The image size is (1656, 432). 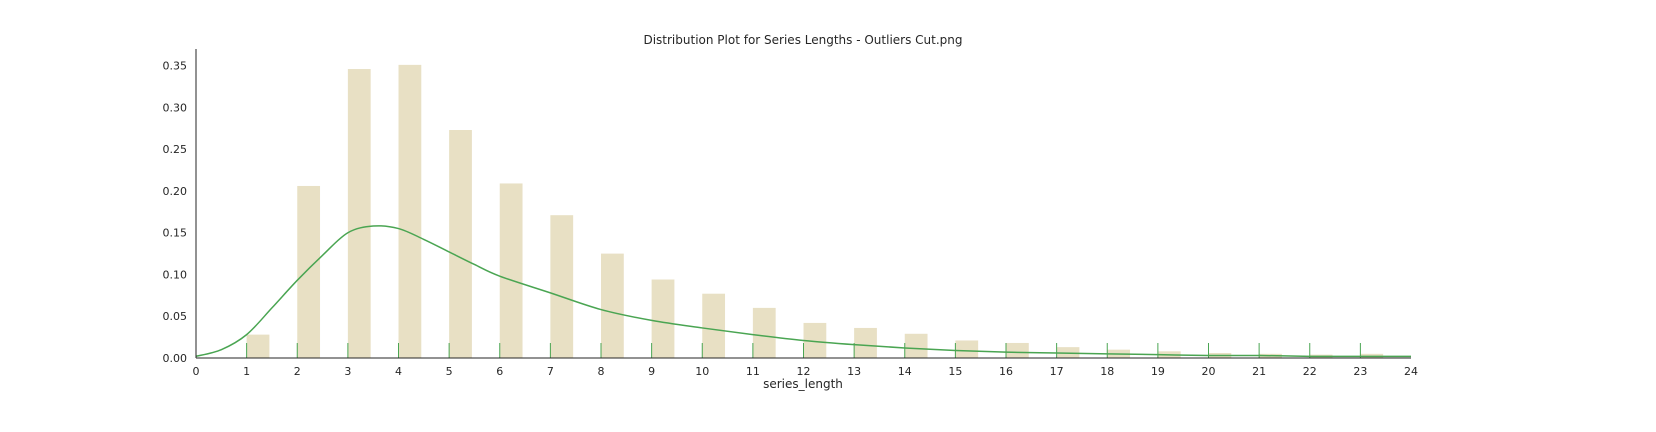 What do you see at coordinates (1310, 371) in the screenshot?
I see `x-tick-label: 22` at bounding box center [1310, 371].